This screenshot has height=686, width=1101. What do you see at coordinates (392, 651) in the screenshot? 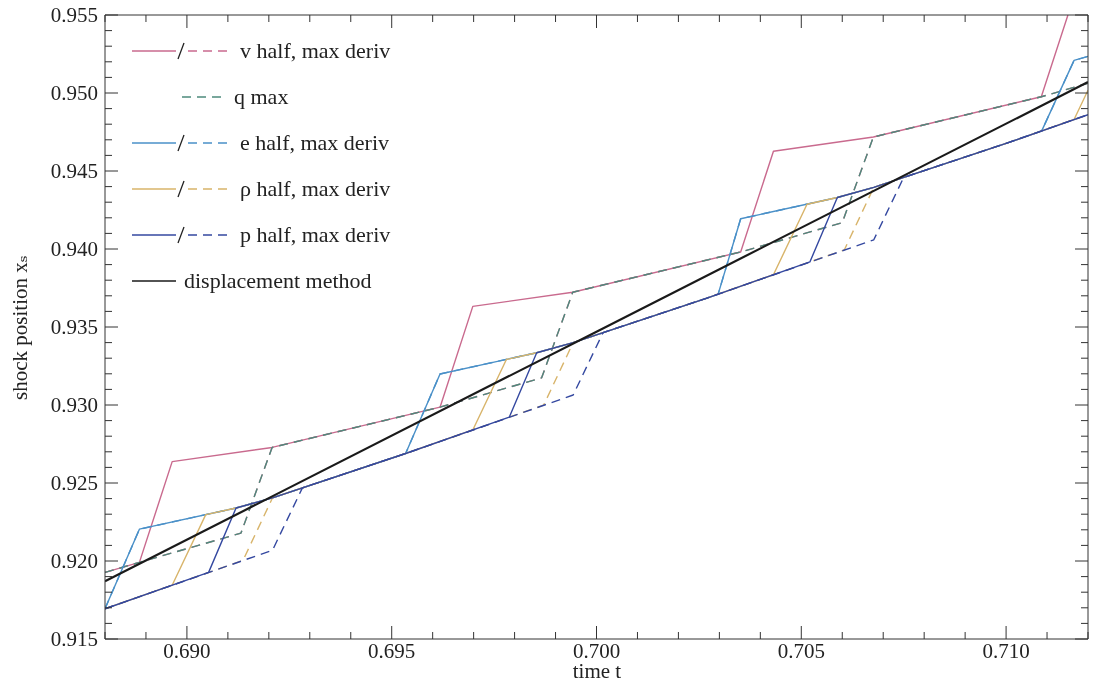
I see `x-tick-label: 0.695` at bounding box center [392, 651].